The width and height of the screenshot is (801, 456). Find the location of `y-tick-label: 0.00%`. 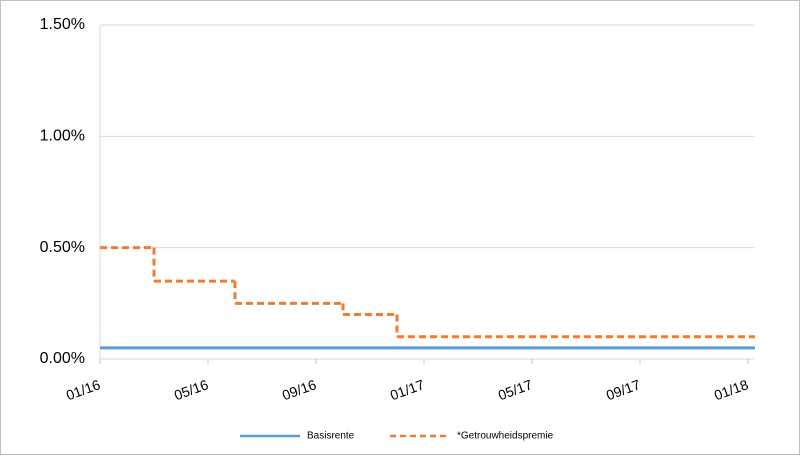

y-tick-label: 0.00% is located at coordinates (62, 358).